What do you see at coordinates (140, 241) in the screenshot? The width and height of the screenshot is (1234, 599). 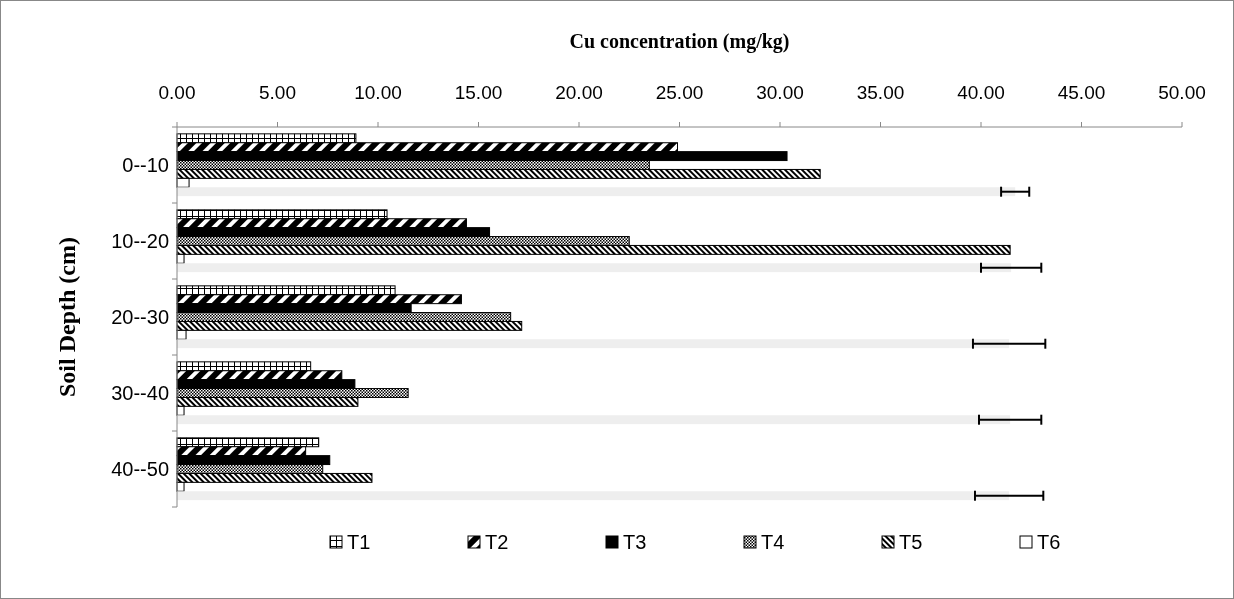 I see `y-tick-label: 10--20` at bounding box center [140, 241].